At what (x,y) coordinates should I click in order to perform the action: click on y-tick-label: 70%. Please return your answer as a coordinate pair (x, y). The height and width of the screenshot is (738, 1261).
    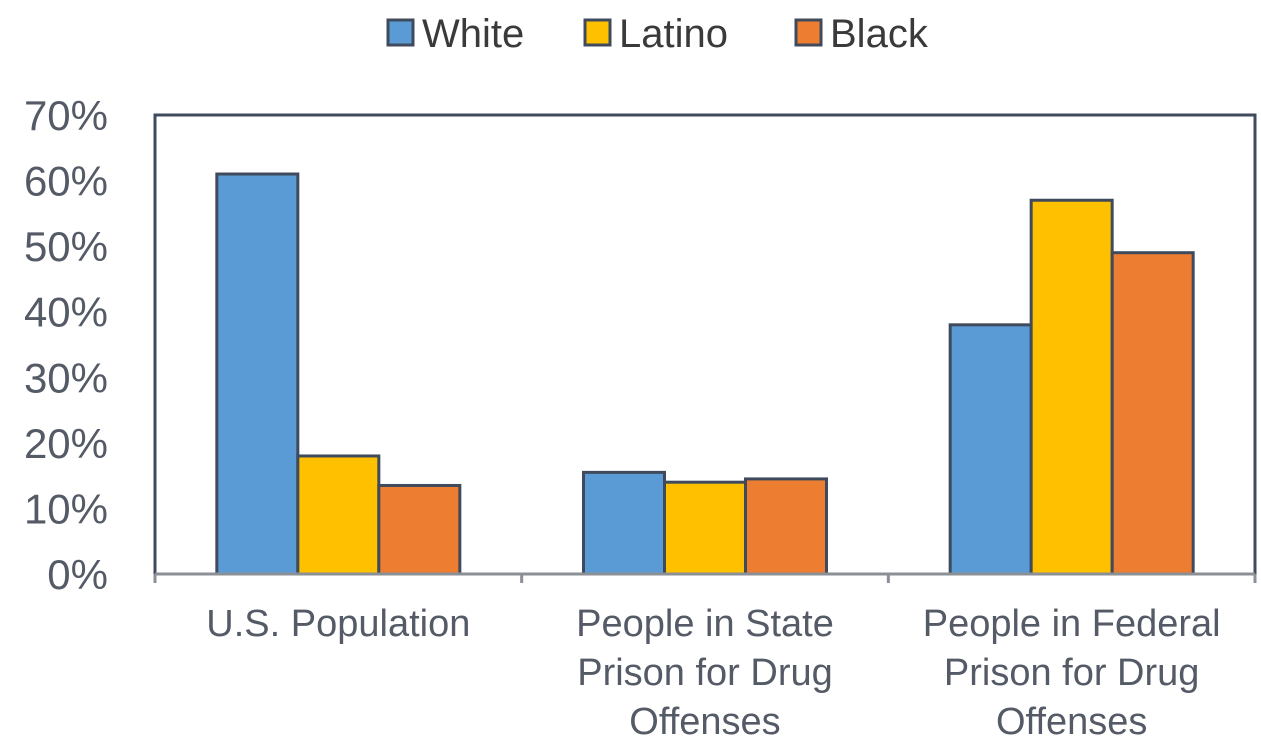
    Looking at the image, I should click on (66, 115).